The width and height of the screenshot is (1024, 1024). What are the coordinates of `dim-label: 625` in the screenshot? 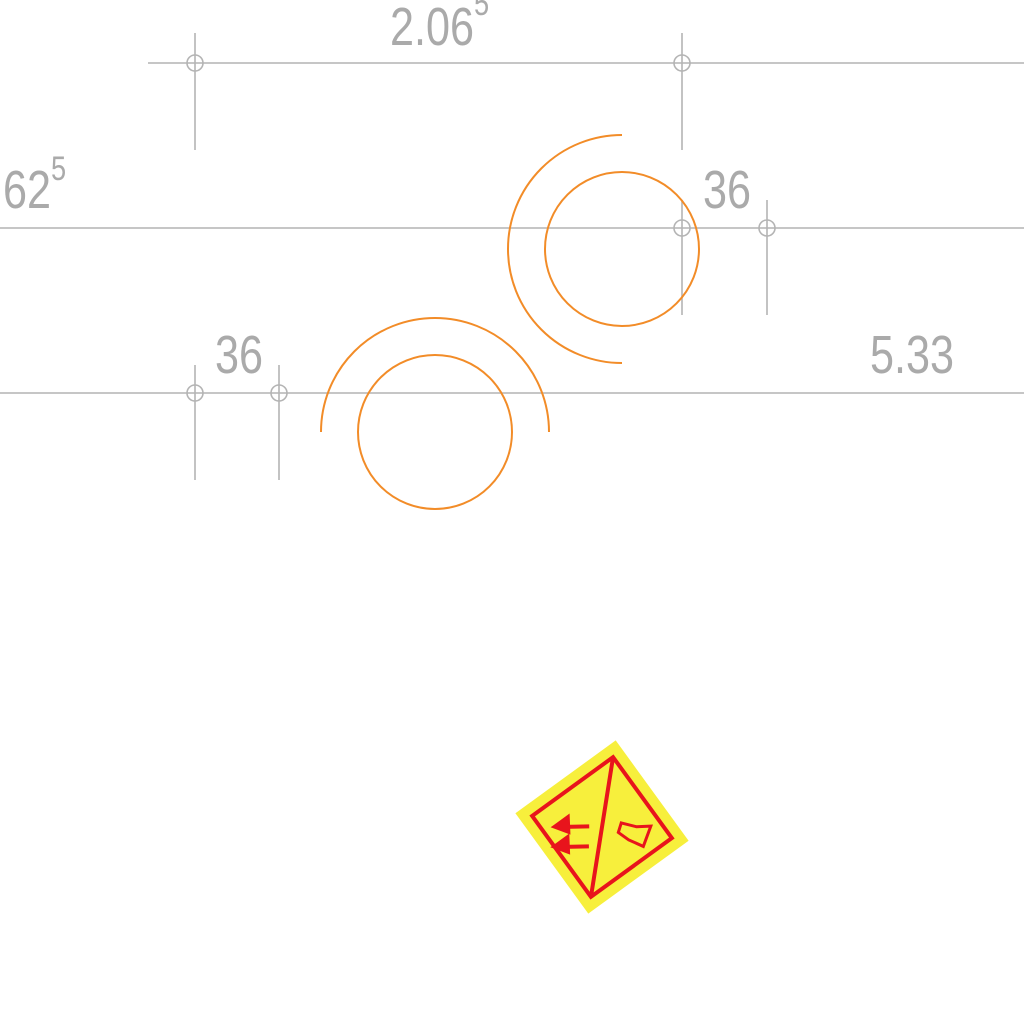 It's located at (34, 184).